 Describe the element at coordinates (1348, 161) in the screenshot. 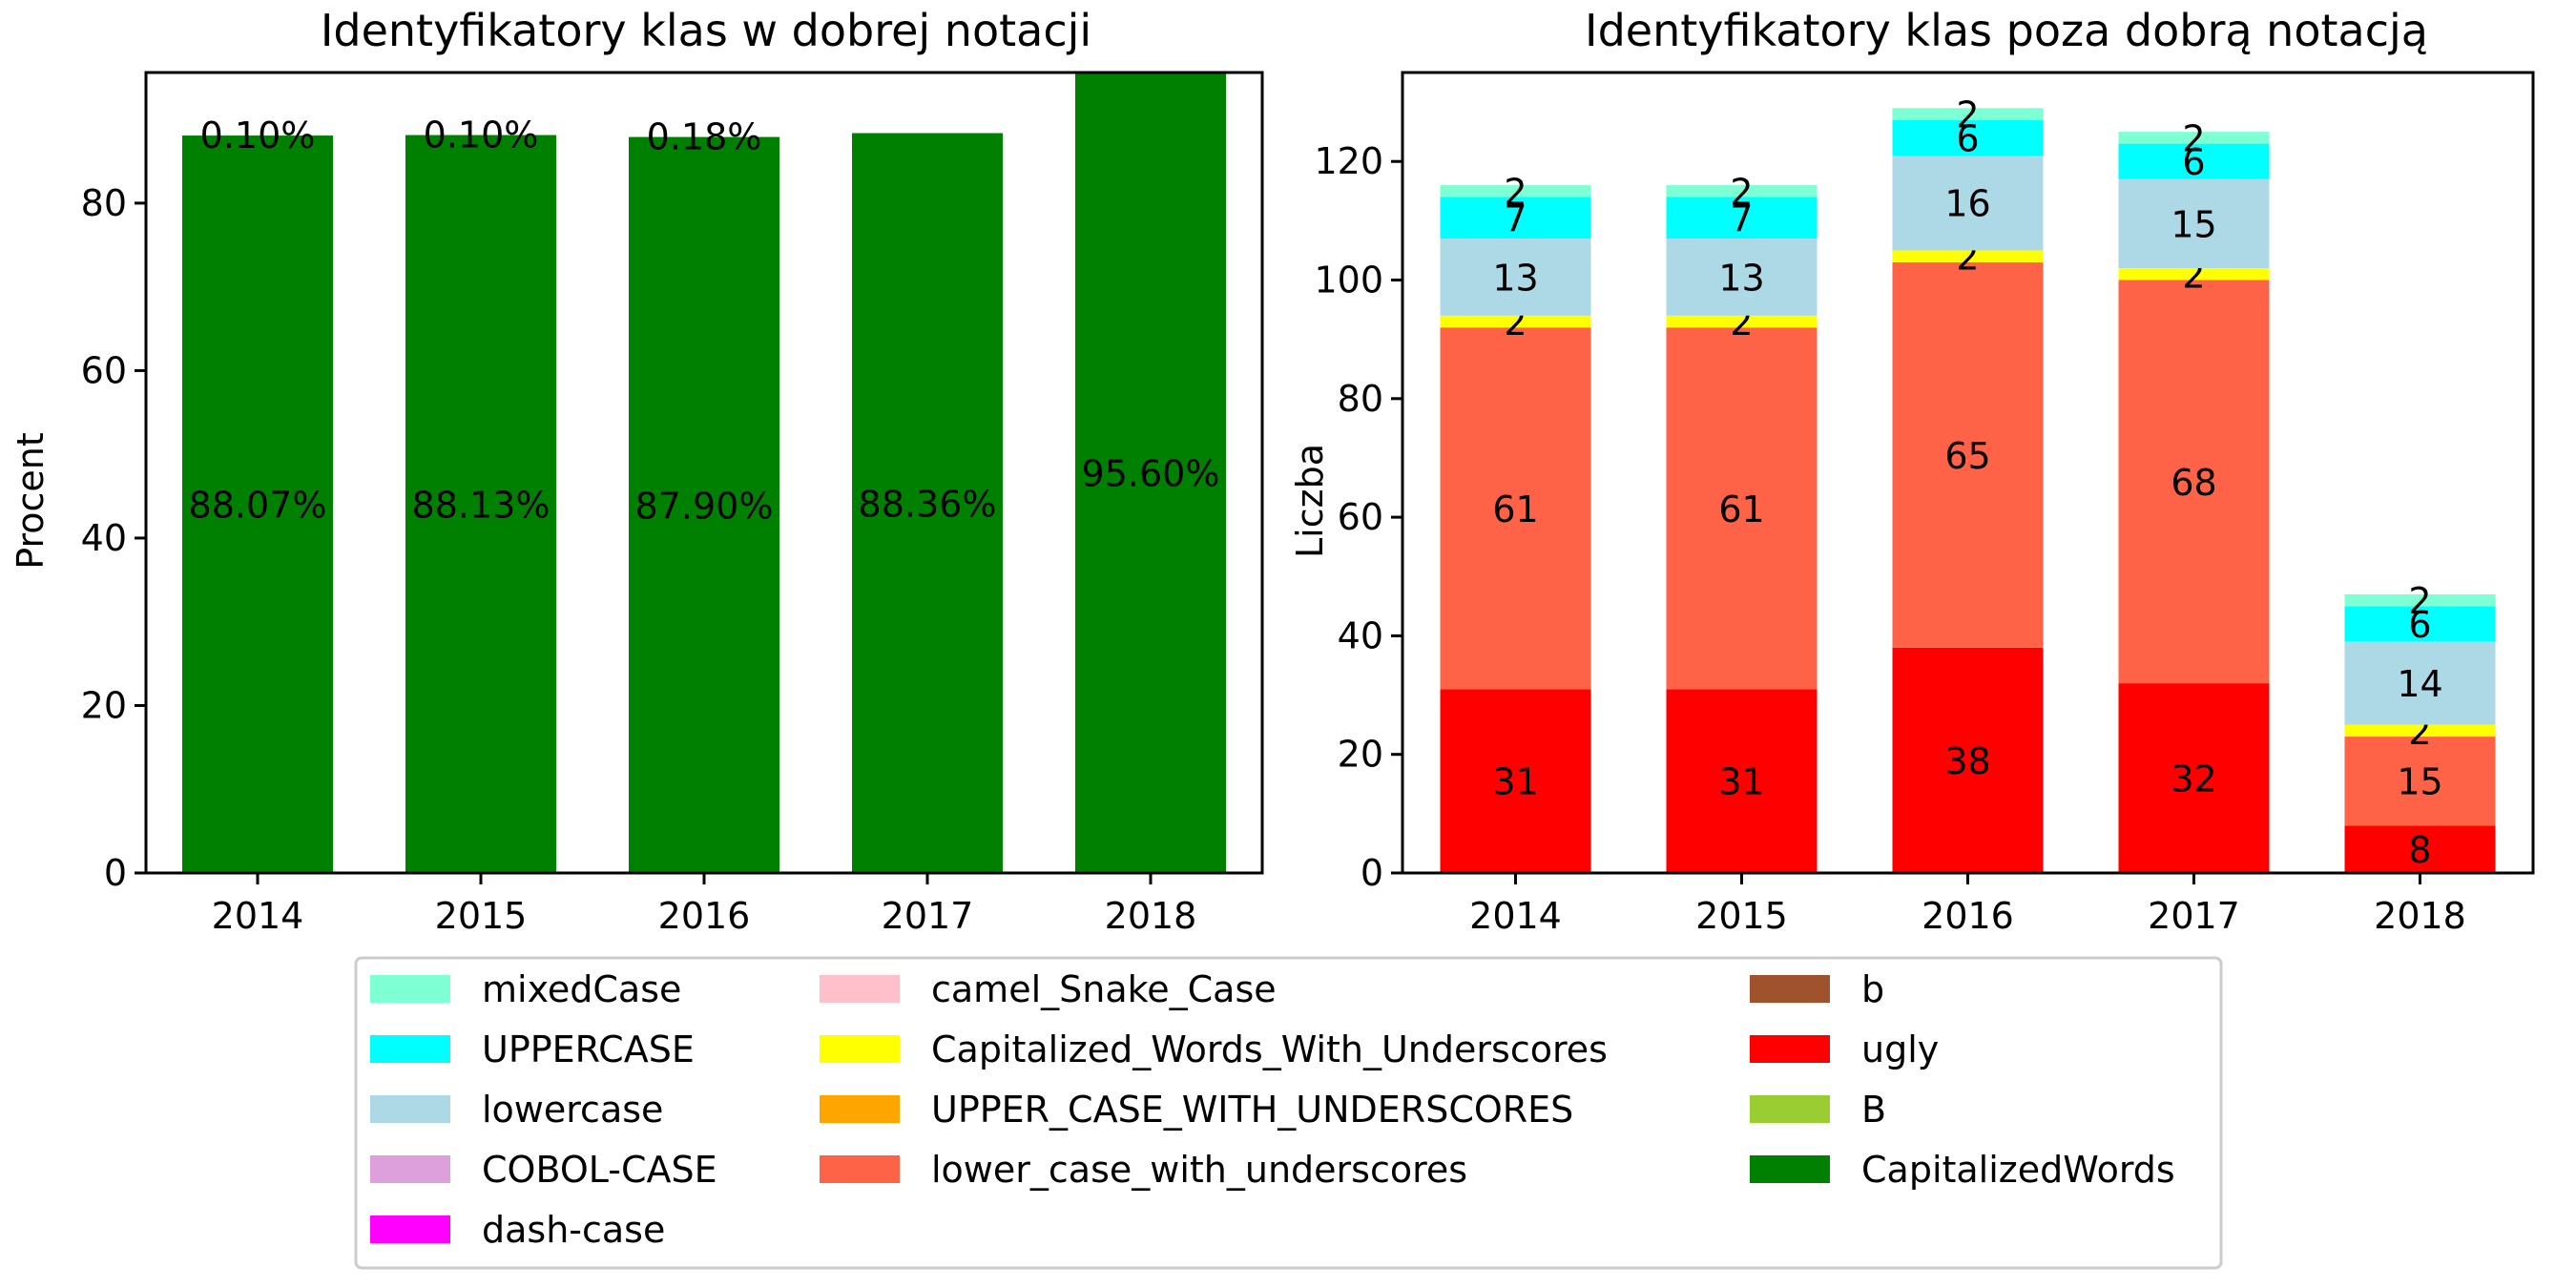

I see `right-y-tick-label: 120` at that location.